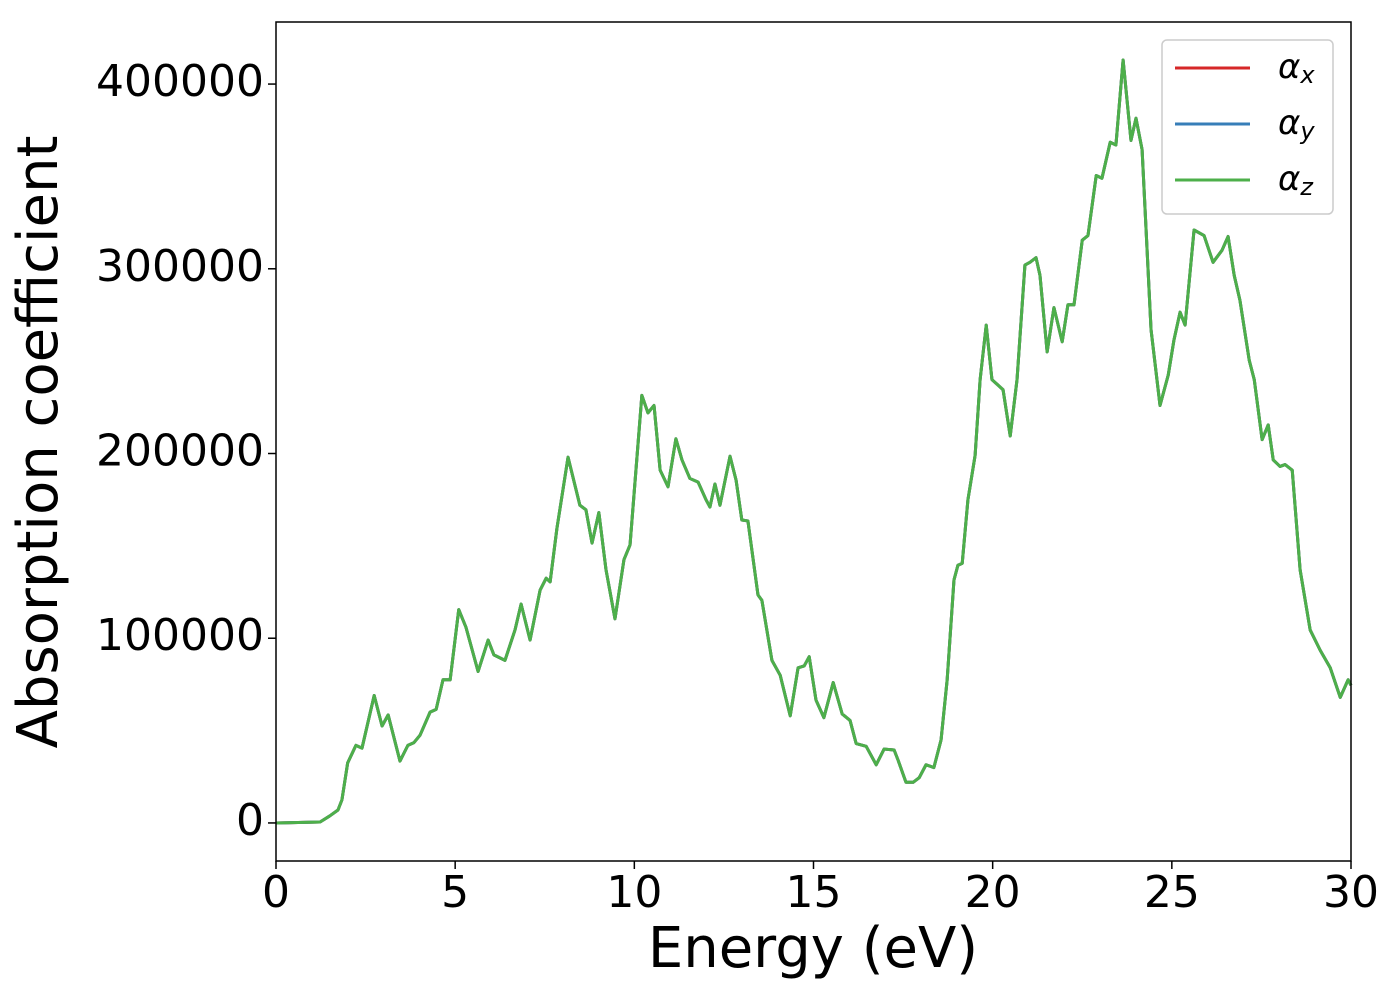 This screenshot has width=1400, height=1000. What do you see at coordinates (38, 442) in the screenshot?
I see `y-axis-label: Absorption coefficient` at bounding box center [38, 442].